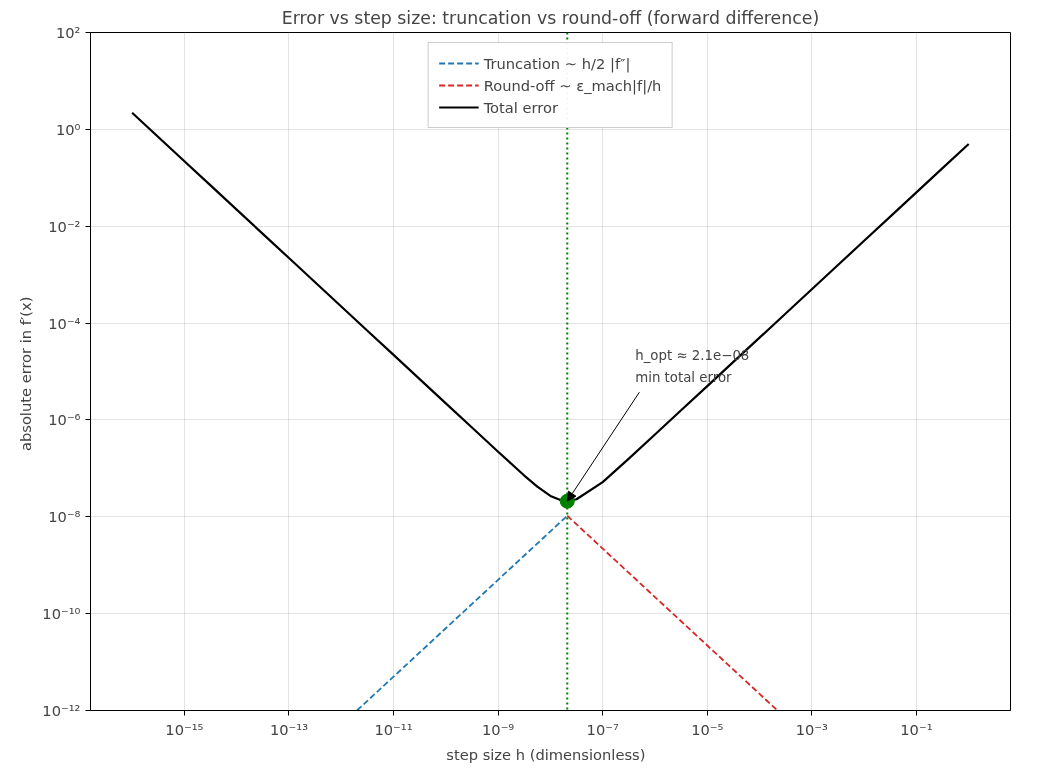 The height and width of the screenshot is (780, 1040). Describe the element at coordinates (602, 729) in the screenshot. I see `x-tick-label: 10⁻⁷` at that location.